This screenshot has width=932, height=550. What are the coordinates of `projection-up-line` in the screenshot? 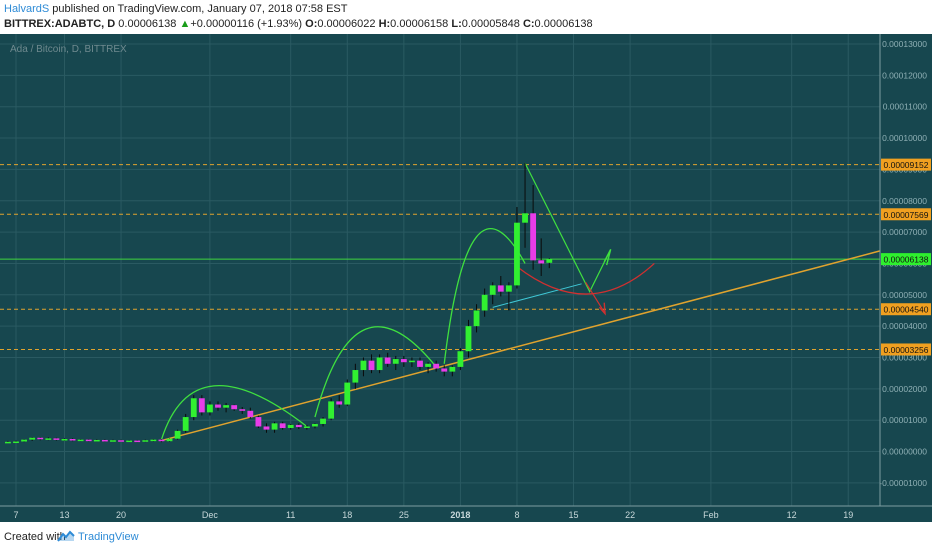 It's located at (567, 228).